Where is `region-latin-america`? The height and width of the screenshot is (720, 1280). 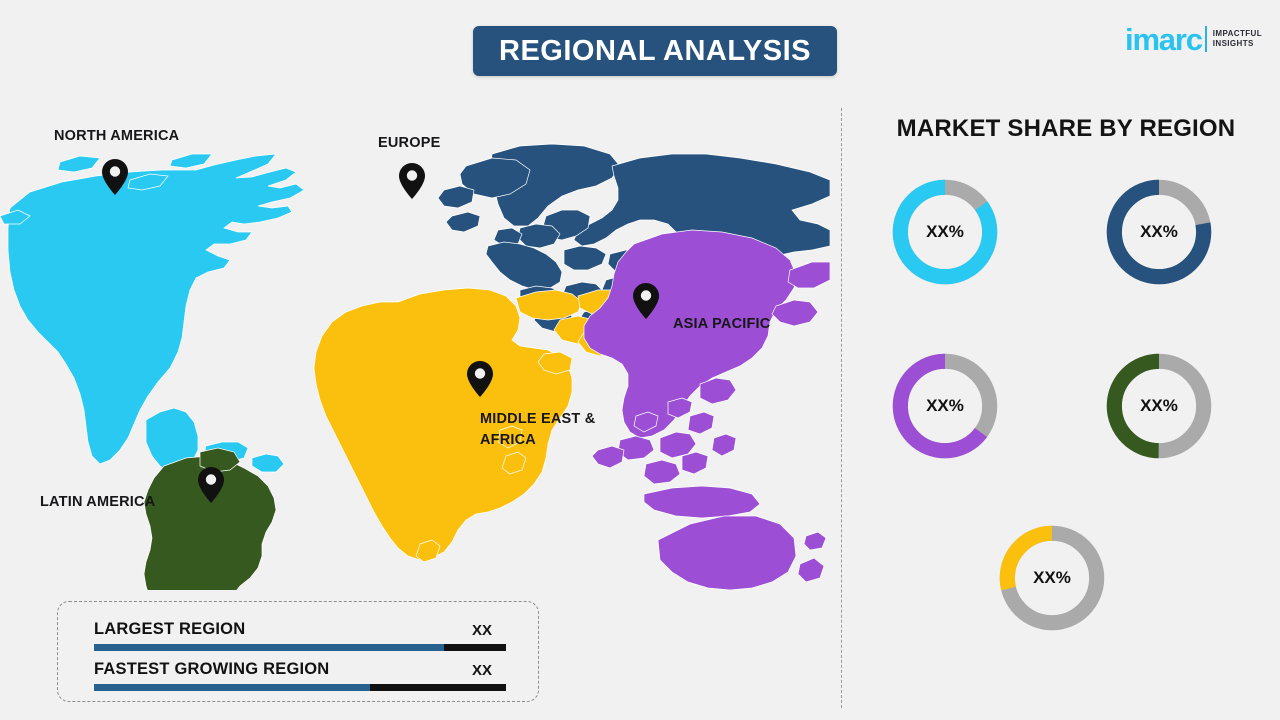
region-latin-america is located at coordinates (210, 518).